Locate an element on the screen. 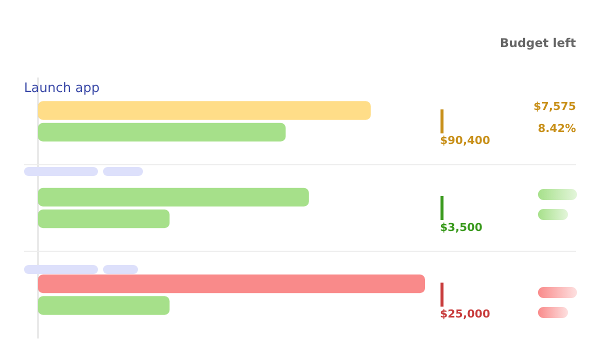  text: $3,500 is located at coordinates (461, 227).